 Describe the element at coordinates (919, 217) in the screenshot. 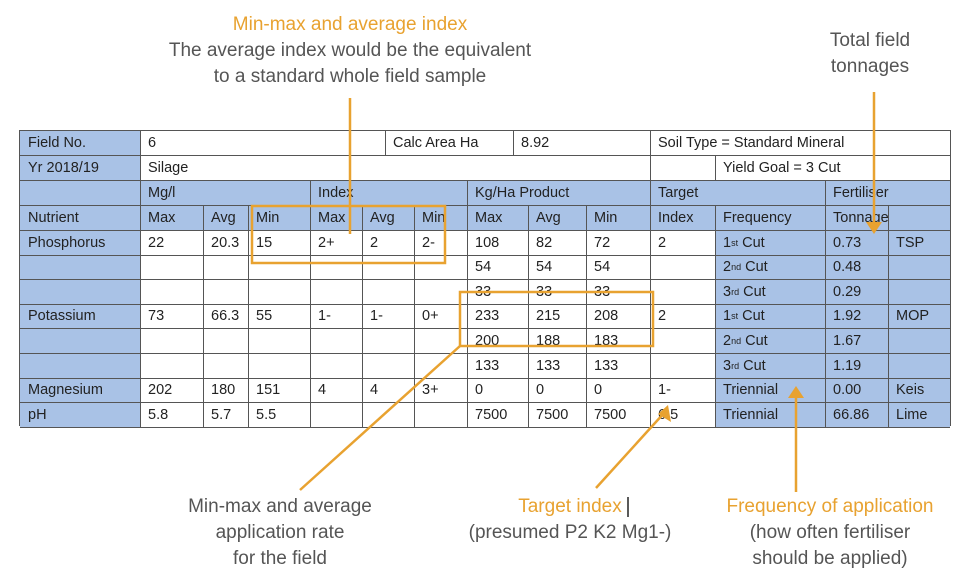

I see `column-header` at that location.